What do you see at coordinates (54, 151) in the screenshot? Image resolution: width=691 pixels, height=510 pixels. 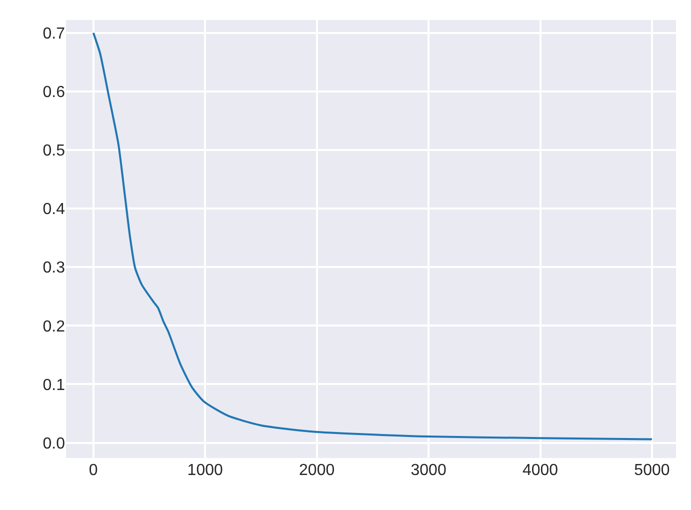 I see `y-tick-label: 0.5` at bounding box center [54, 151].